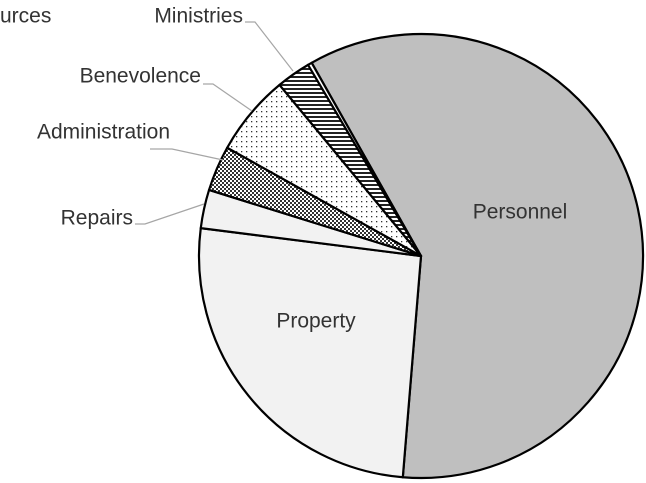 The width and height of the screenshot is (646, 483). Describe the element at coordinates (520, 212) in the screenshot. I see `slice-label: Personnel` at that location.